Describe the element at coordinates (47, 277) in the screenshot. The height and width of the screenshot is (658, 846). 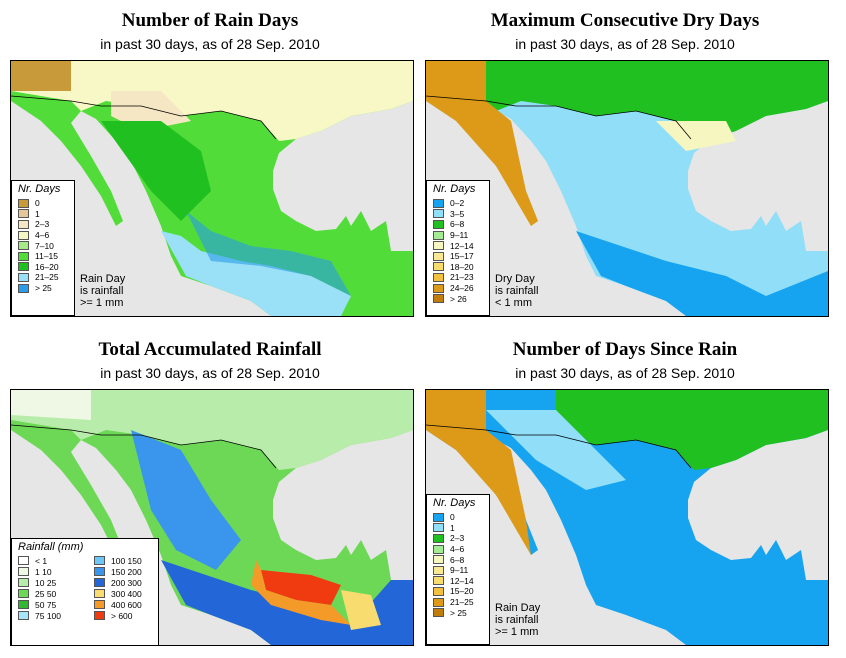
I see `legend-label: 21–25` at that location.